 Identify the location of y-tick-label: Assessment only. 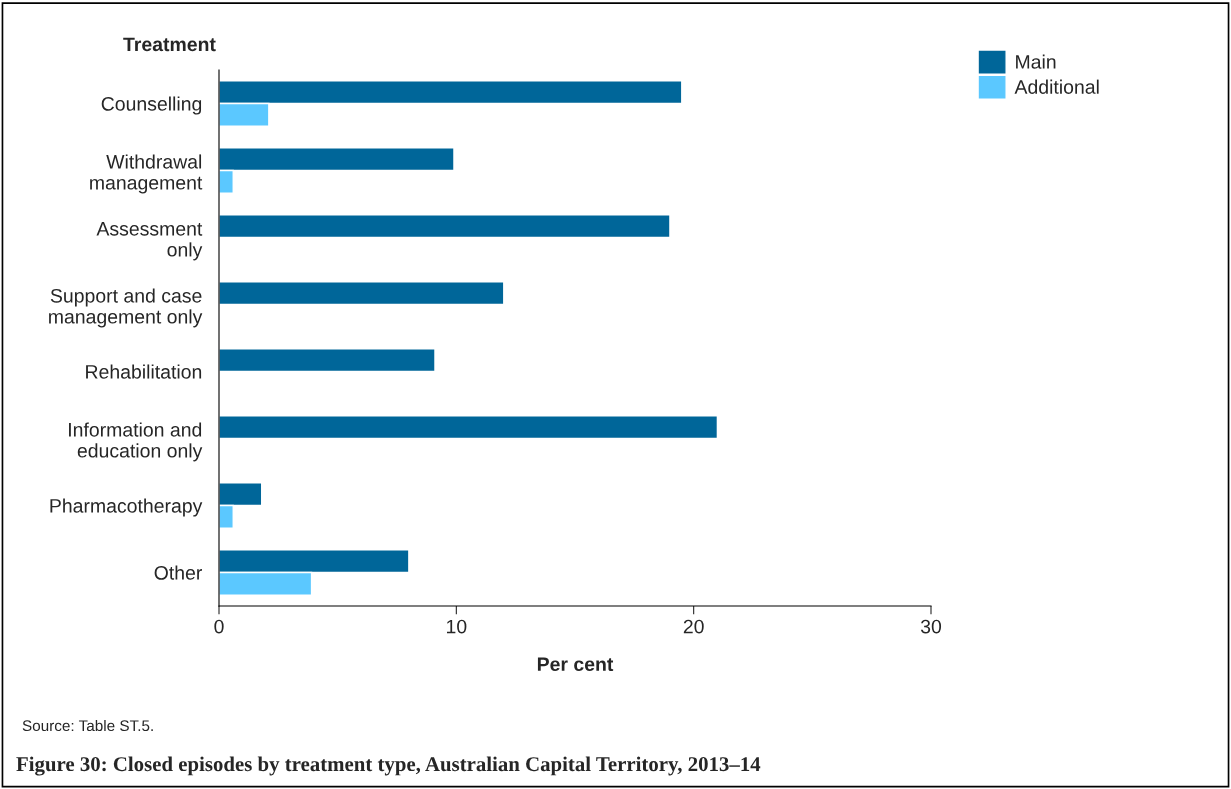
(149, 241).